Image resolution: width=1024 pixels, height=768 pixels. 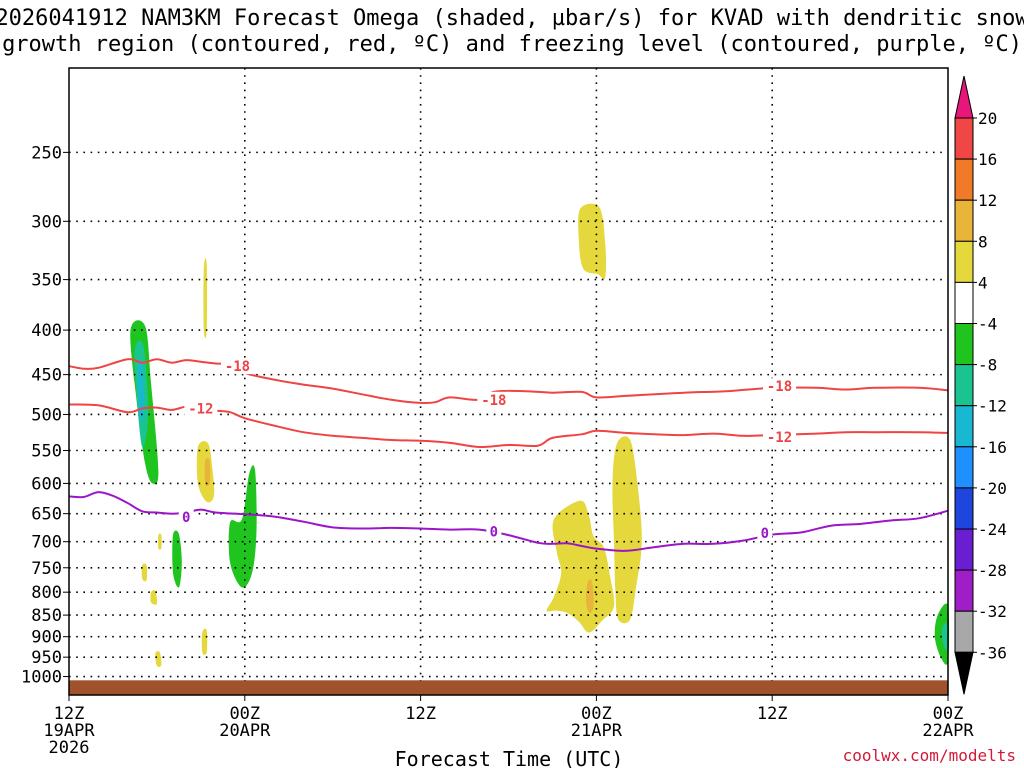 What do you see at coordinates (46, 153) in the screenshot?
I see `y-tick-label: 250` at bounding box center [46, 153].